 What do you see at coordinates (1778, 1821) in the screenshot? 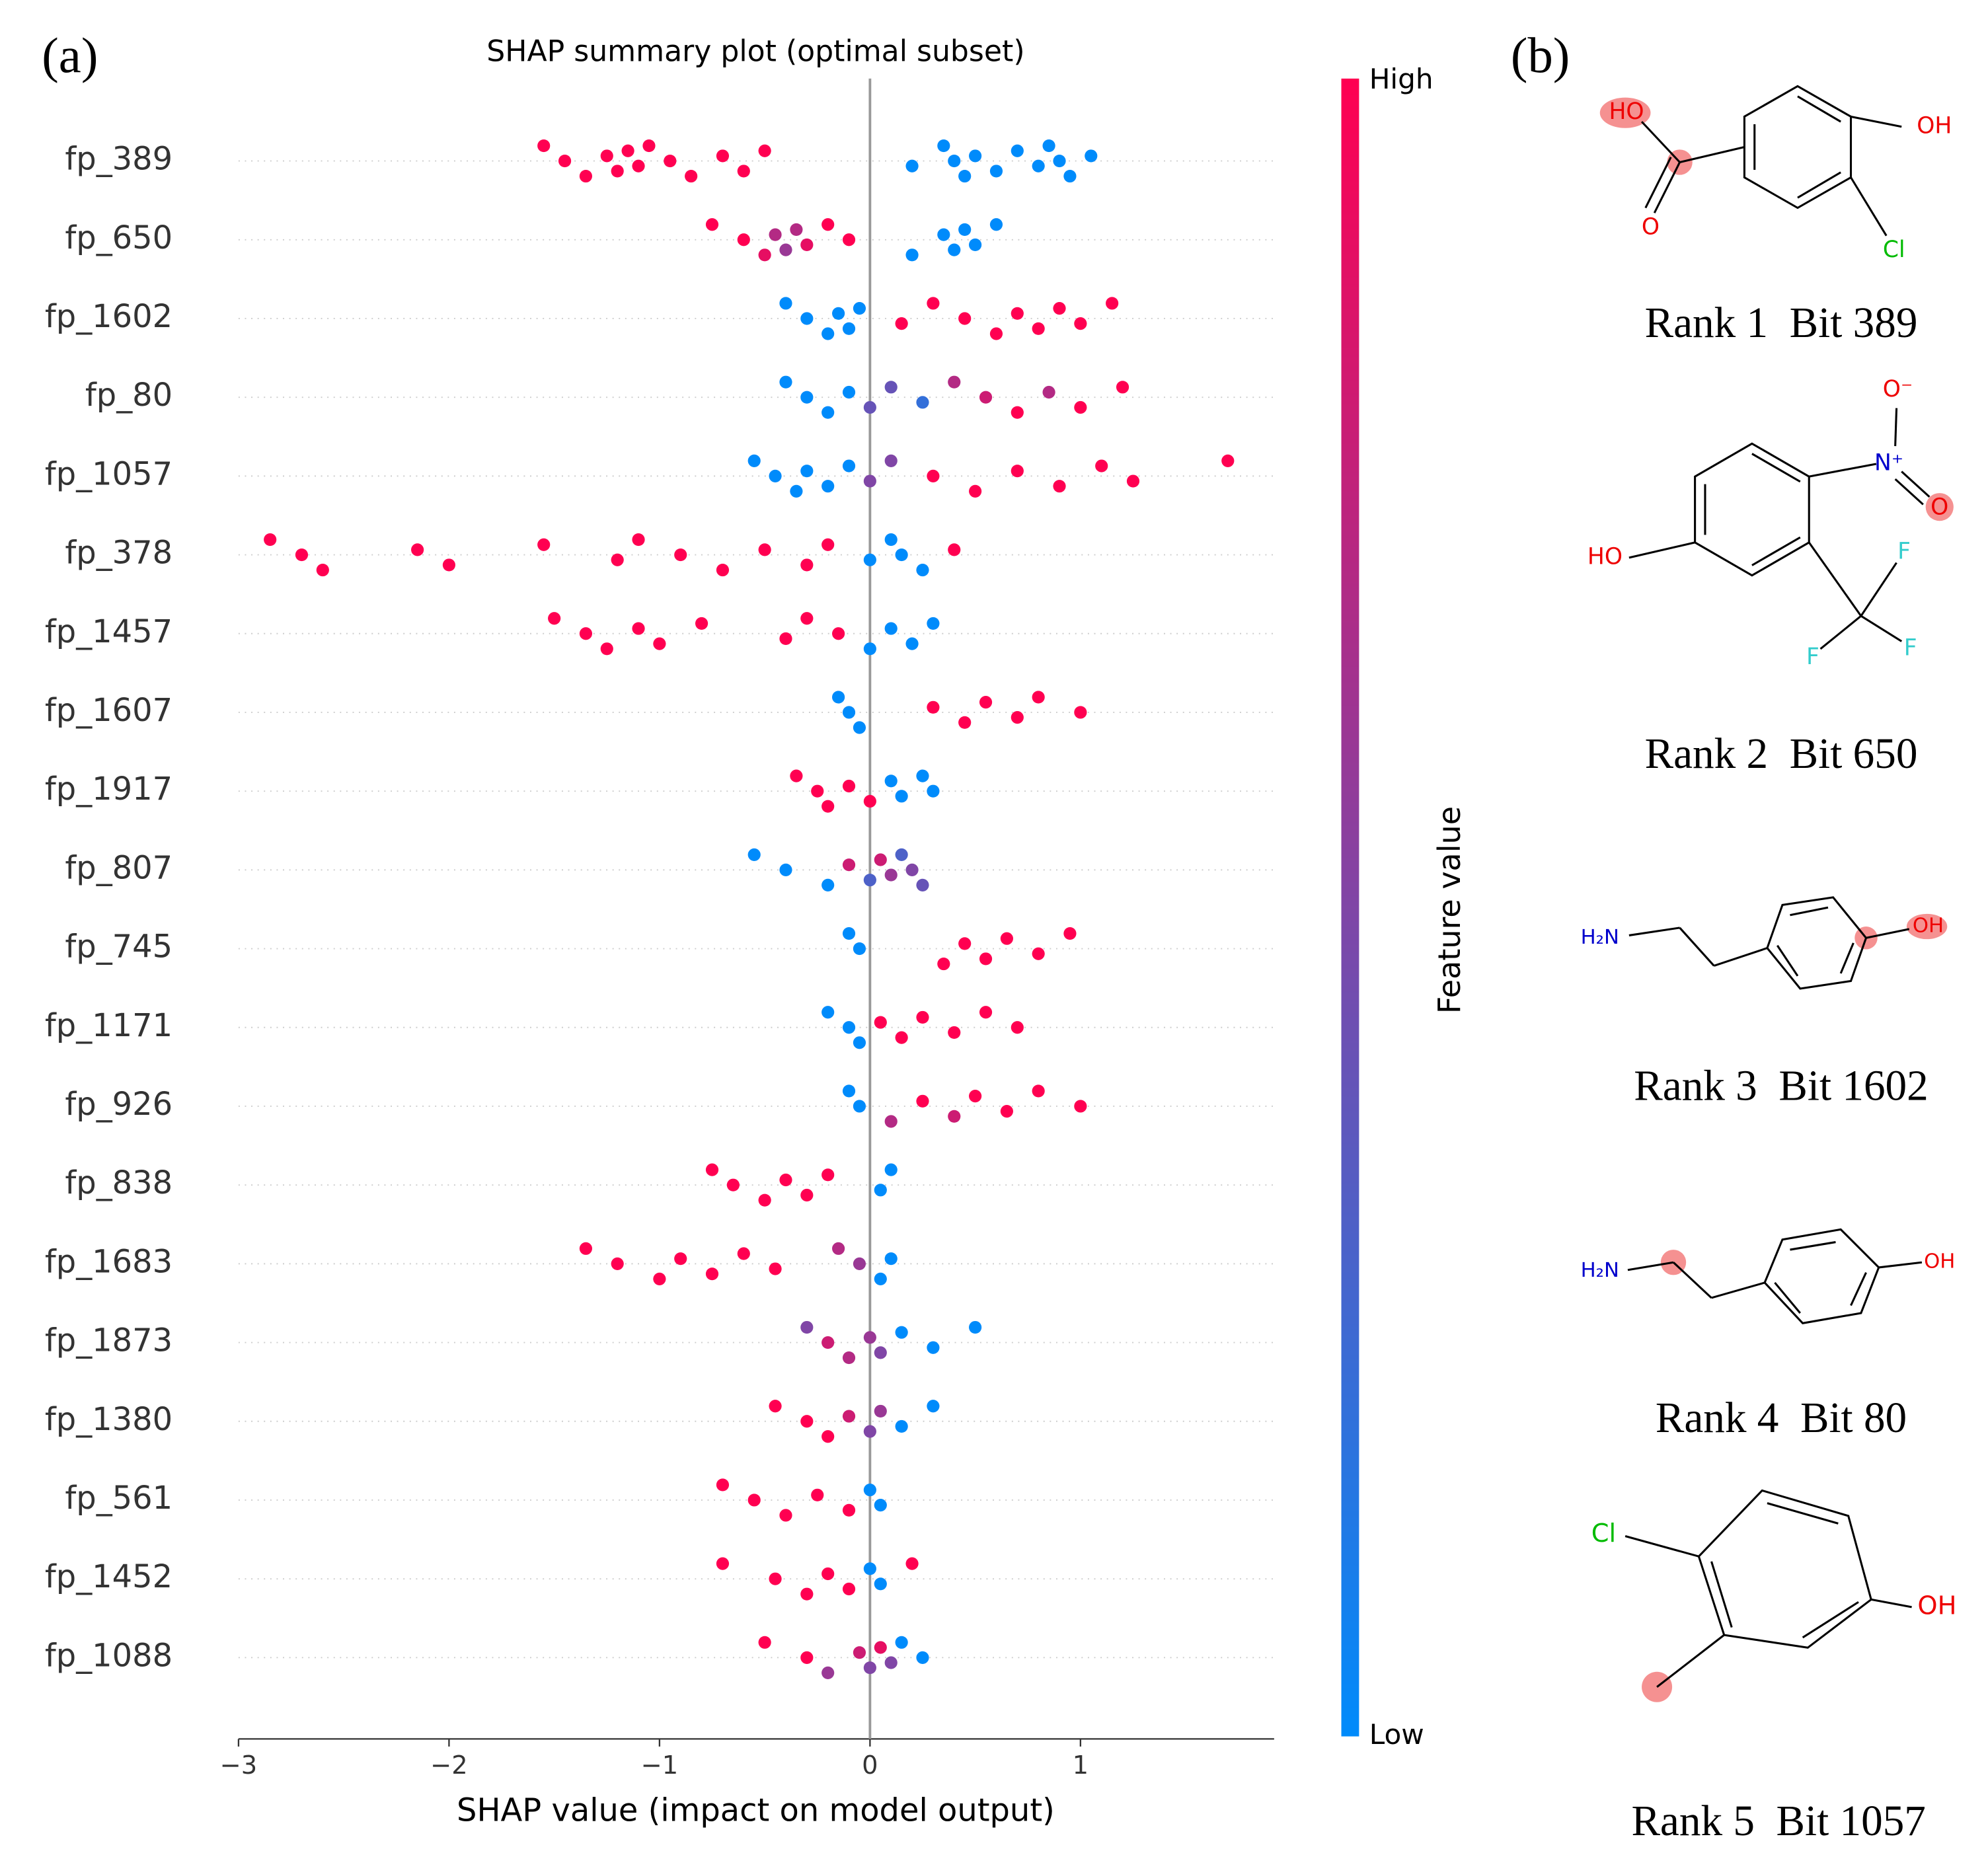
I see `molecule-caption: Rank 5 Bit 1057` at bounding box center [1778, 1821].